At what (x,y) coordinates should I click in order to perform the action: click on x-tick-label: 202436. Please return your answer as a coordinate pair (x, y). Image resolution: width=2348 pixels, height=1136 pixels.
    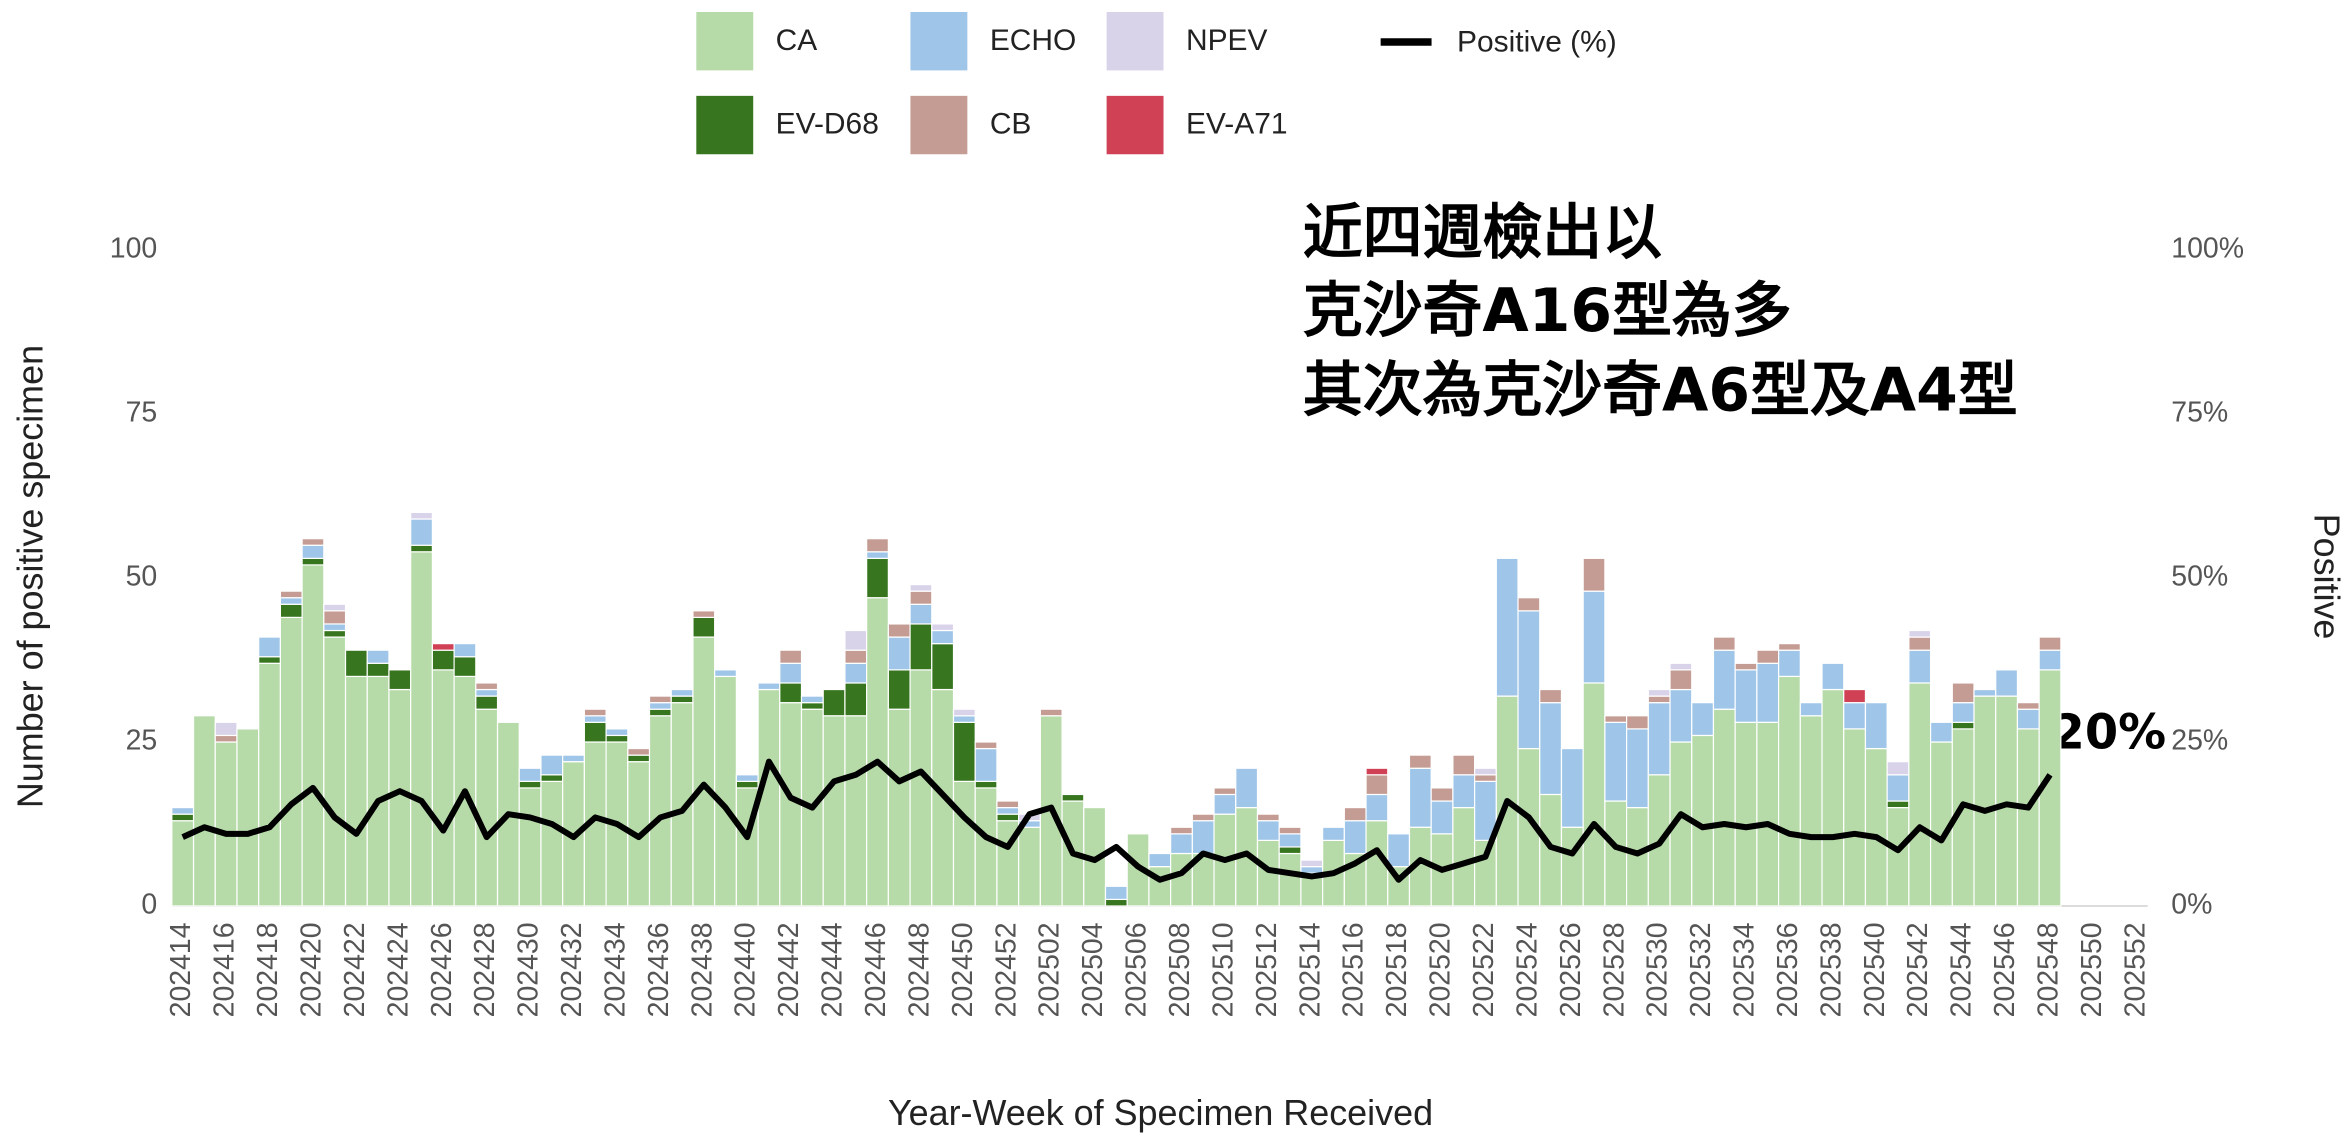
    Looking at the image, I should click on (659, 969).